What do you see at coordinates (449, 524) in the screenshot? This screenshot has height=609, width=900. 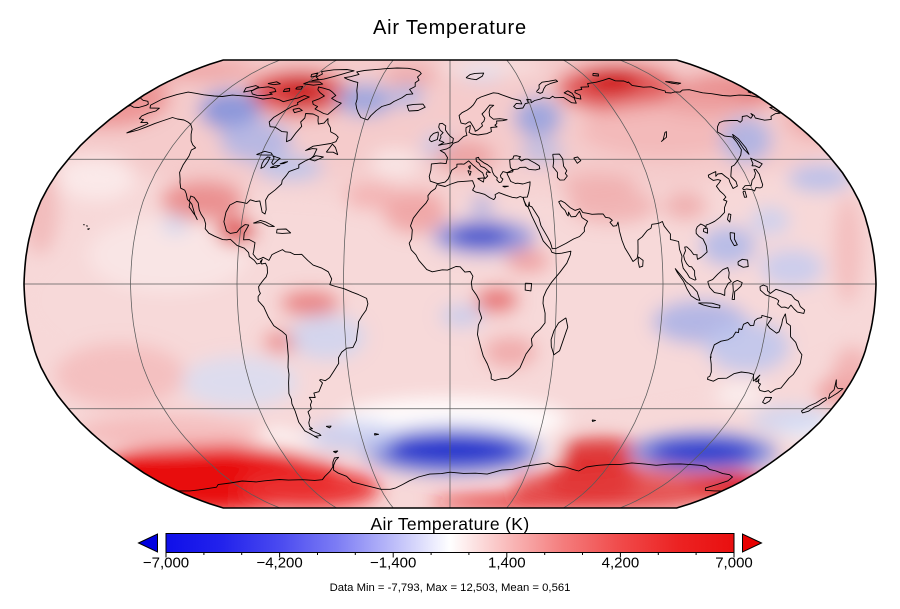 I see `svg-text: Air Temperature (K)` at bounding box center [449, 524].